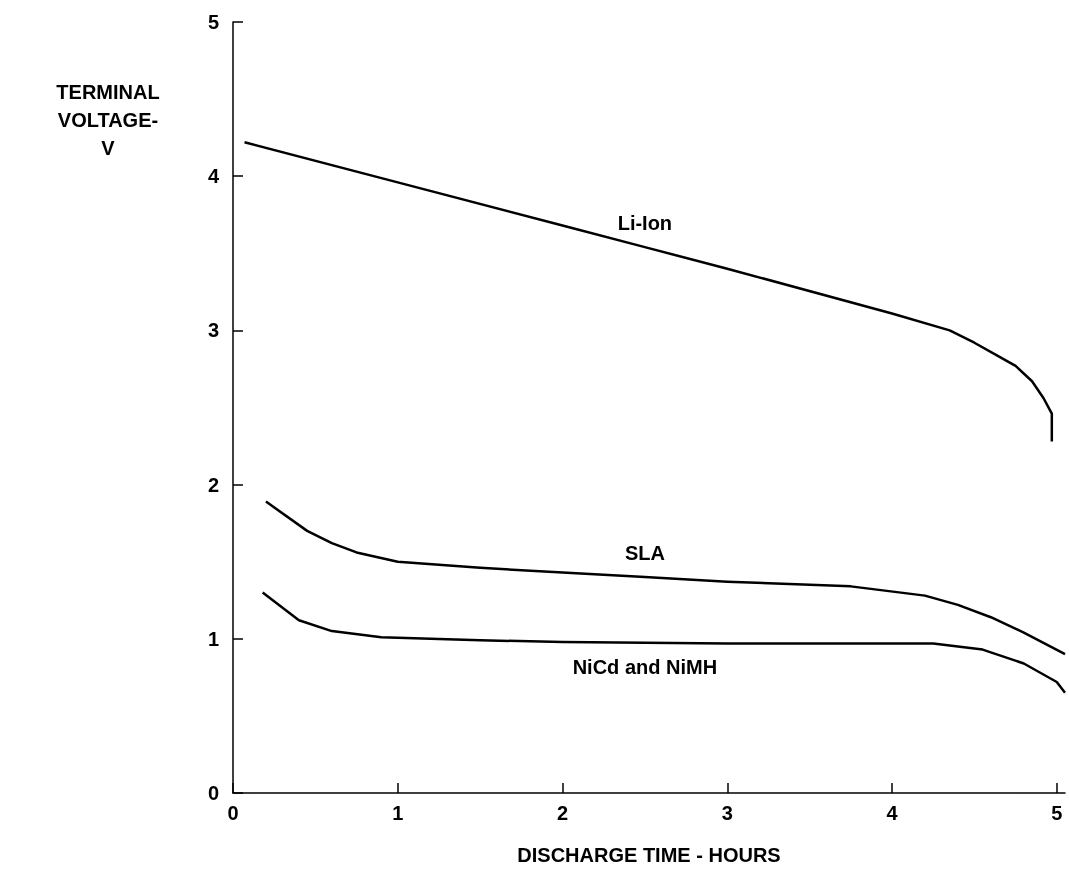 This screenshot has height=877, width=1069. What do you see at coordinates (108, 120) in the screenshot?
I see `y-axis-title: TERMINAL VOLTAGE- V` at bounding box center [108, 120].